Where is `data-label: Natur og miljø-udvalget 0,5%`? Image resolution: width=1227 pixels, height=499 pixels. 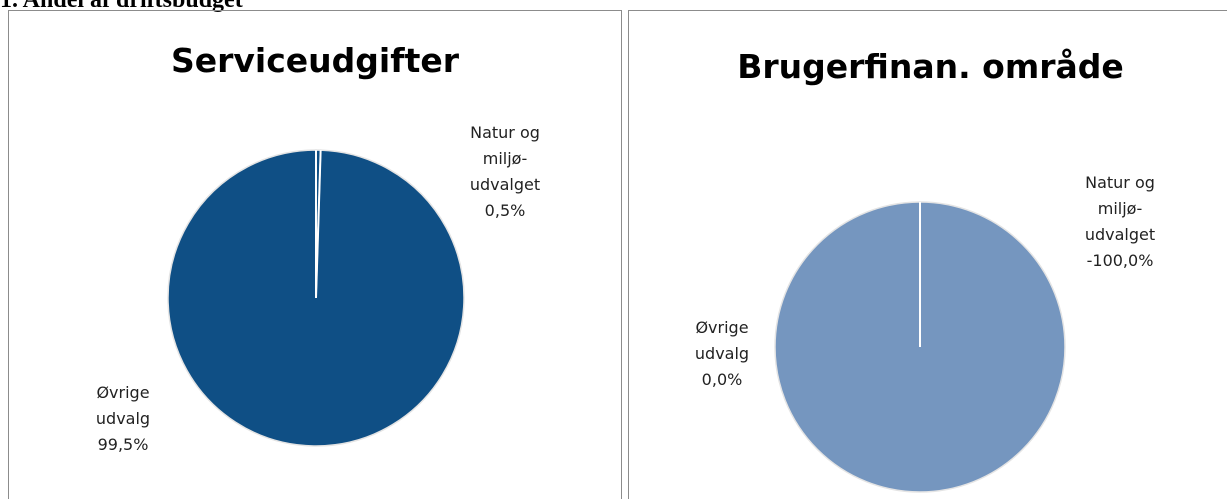 data-label: Natur og miljø-udvalget 0,5% is located at coordinates (505, 172).